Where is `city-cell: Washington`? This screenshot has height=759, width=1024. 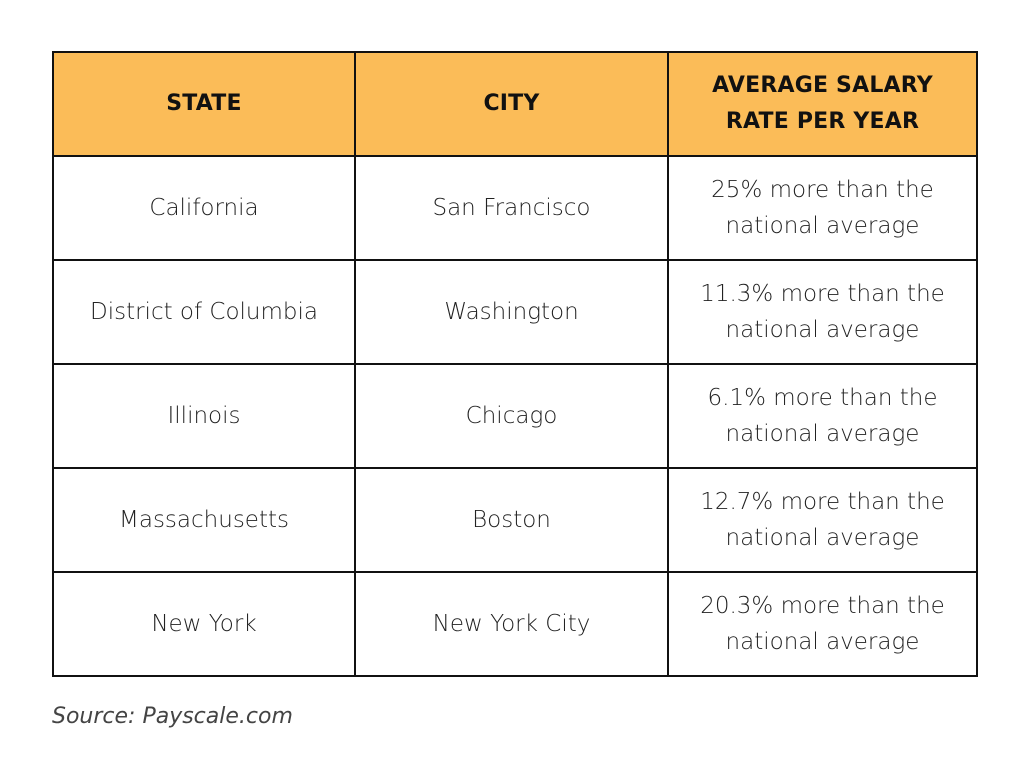
city-cell: Washington is located at coordinates (511, 312).